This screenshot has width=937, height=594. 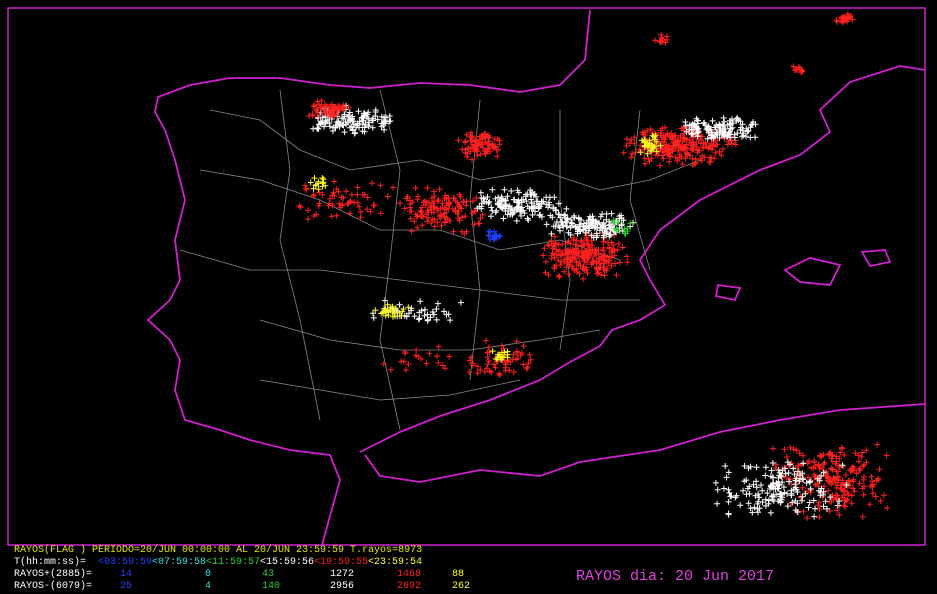 I want to click on time-bin: <11:59:57, so click(x=233, y=562).